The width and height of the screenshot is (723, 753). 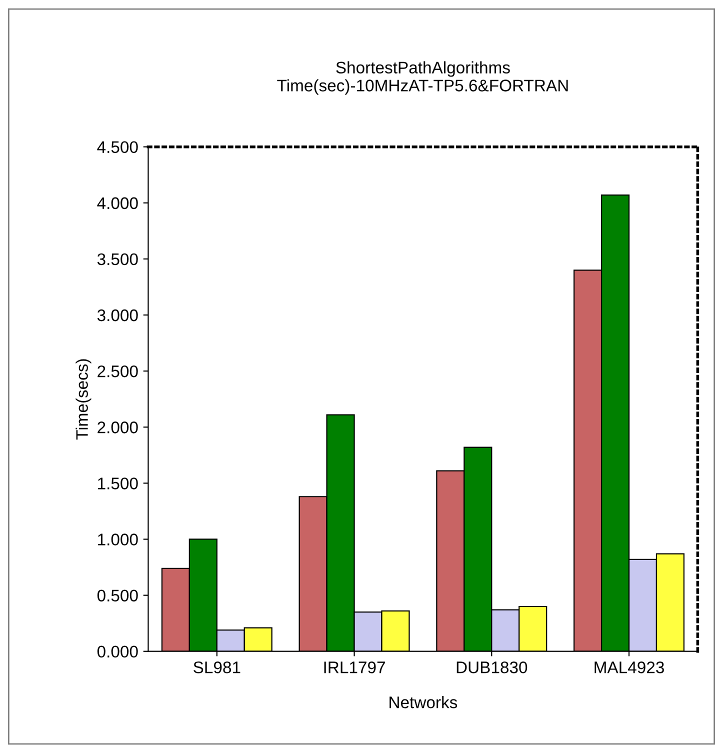 What do you see at coordinates (117, 315) in the screenshot?
I see `y-tick-label: 3.000` at bounding box center [117, 315].